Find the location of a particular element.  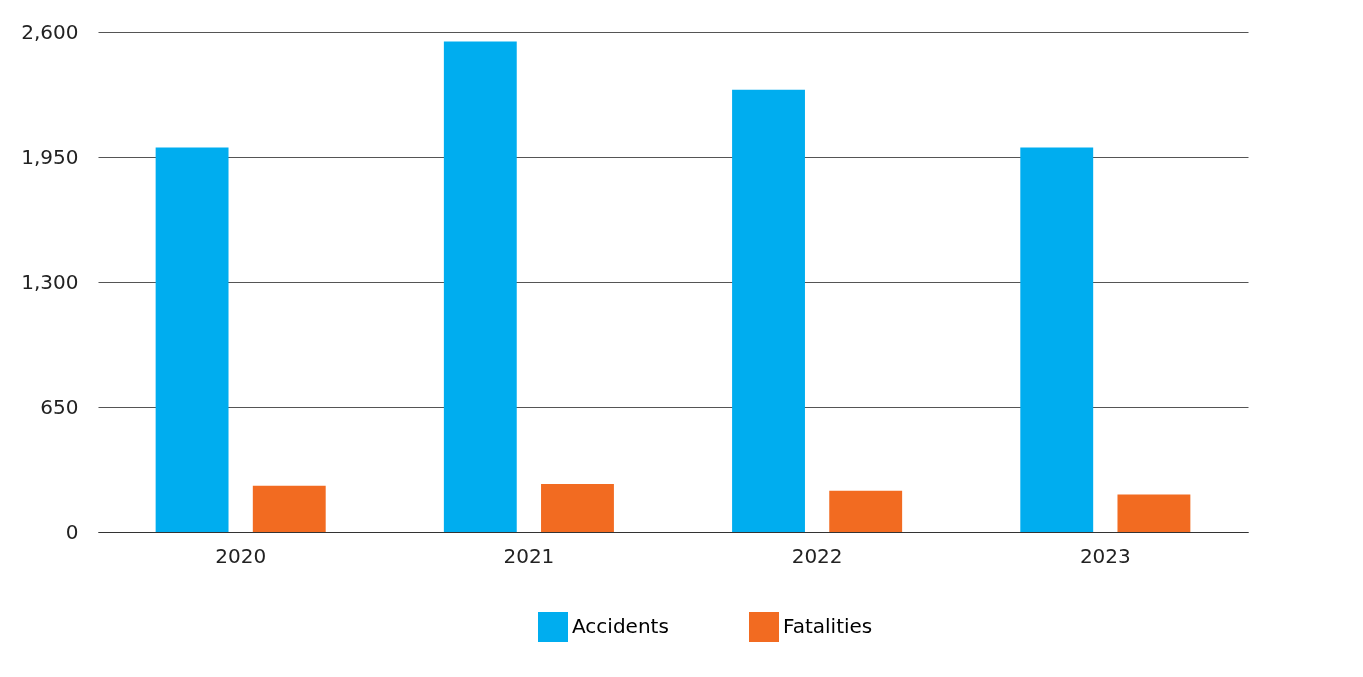

x-tick-label: 2022 is located at coordinates (817, 555).